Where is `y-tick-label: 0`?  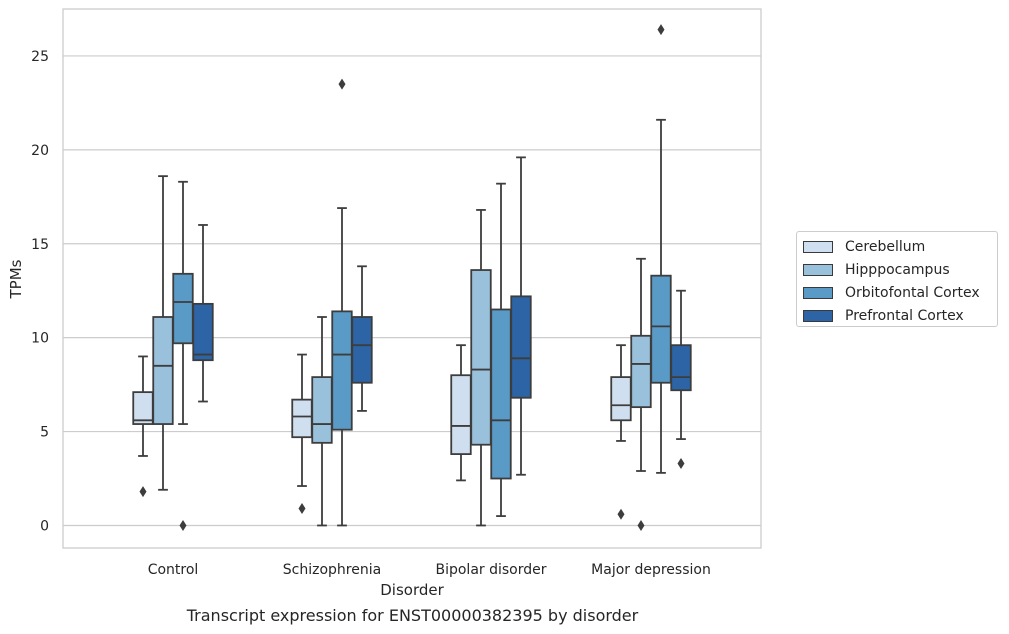
y-tick-label: 0 is located at coordinates (44, 526).